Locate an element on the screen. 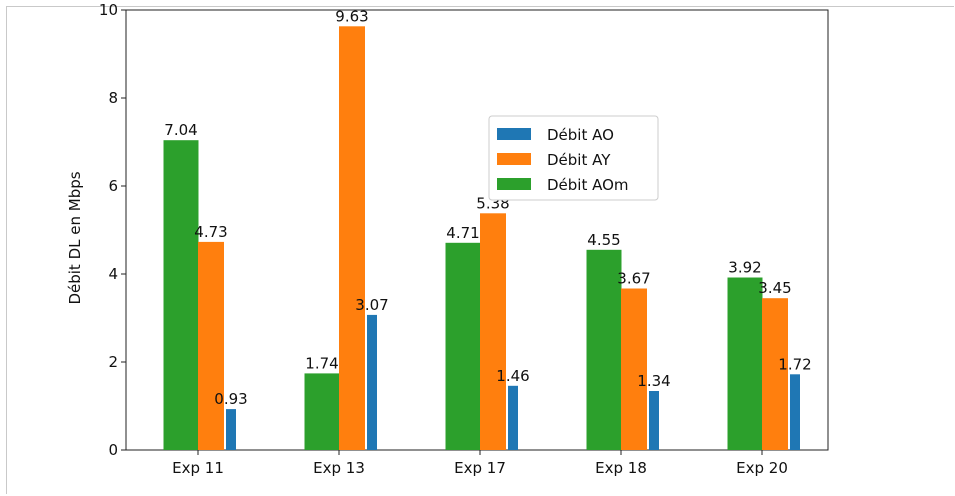 This screenshot has width=955, height=496. data-label: 3.92 is located at coordinates (744, 268).